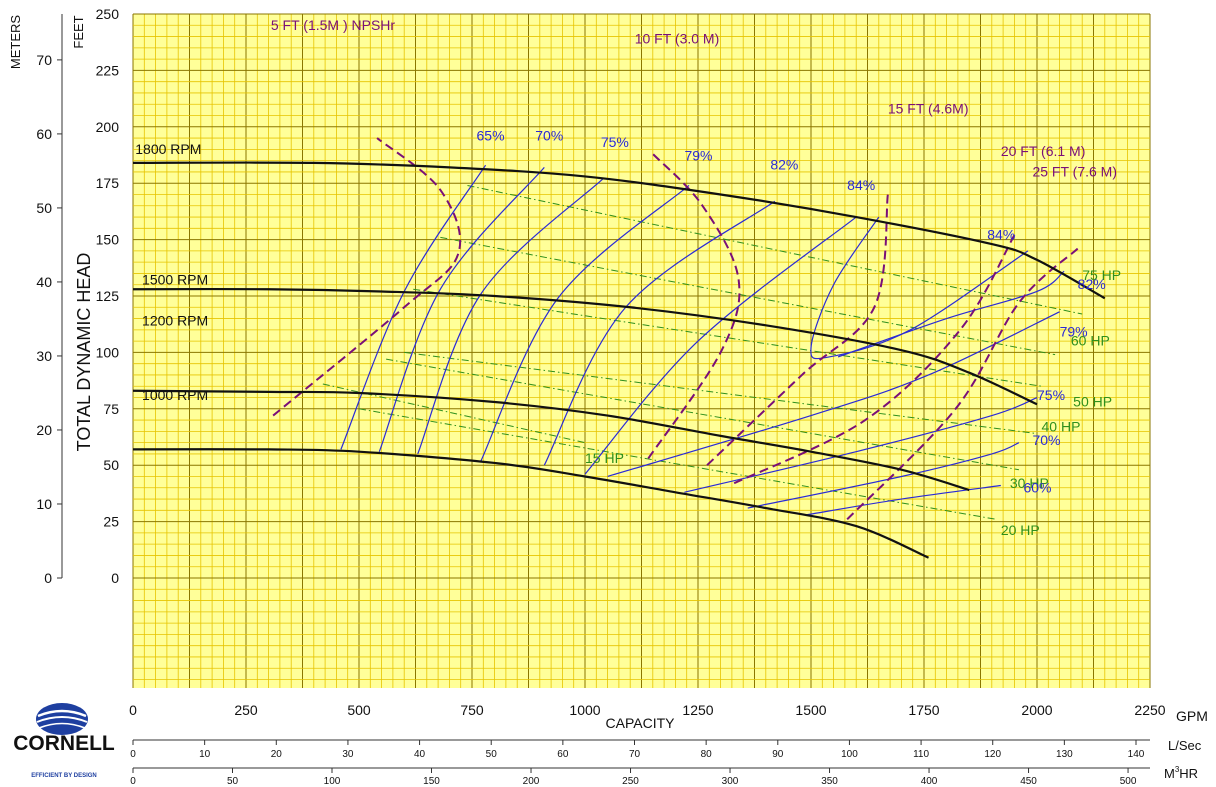 This screenshot has width=1216, height=787. What do you see at coordinates (348, 754) in the screenshot?
I see `x-tick-label-lsec: 30` at bounding box center [348, 754].